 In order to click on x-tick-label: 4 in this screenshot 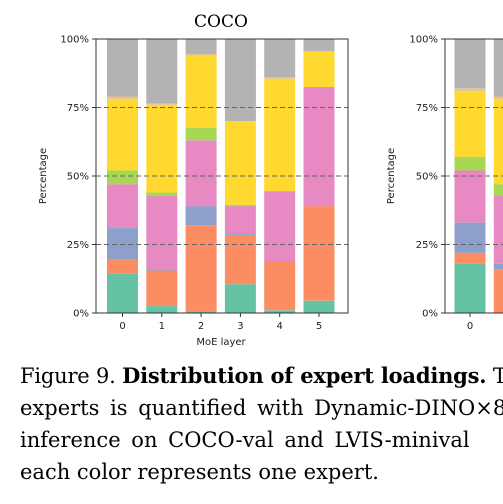, I will do `click(280, 326)`.